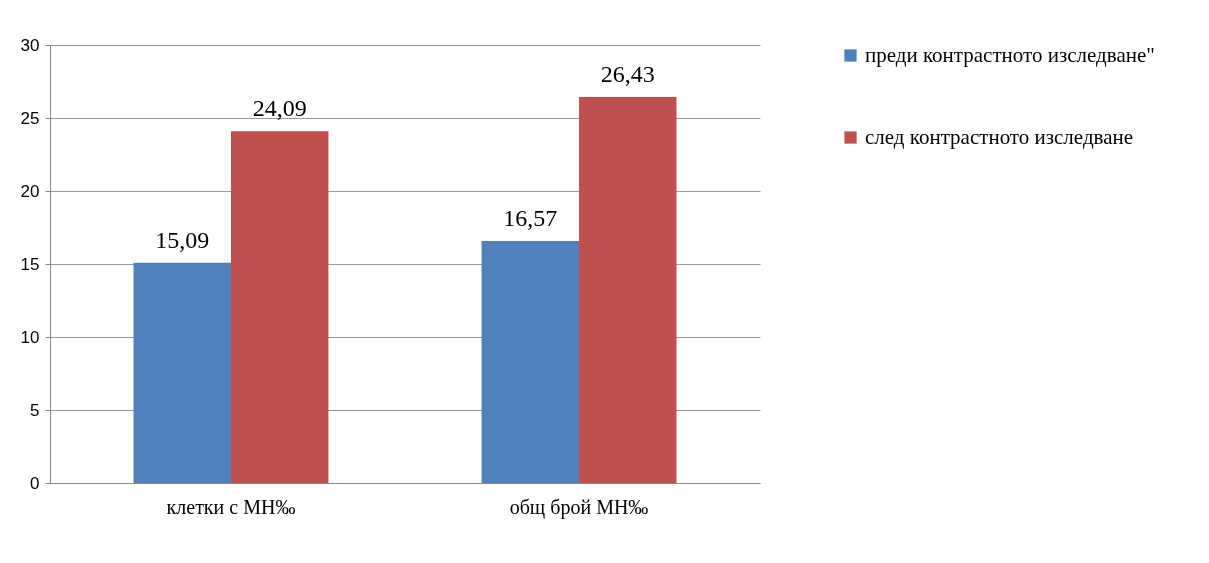 The height and width of the screenshot is (563, 1209). What do you see at coordinates (231, 506) in the screenshot?
I see `x-tick-label: клетки с МН‰` at bounding box center [231, 506].